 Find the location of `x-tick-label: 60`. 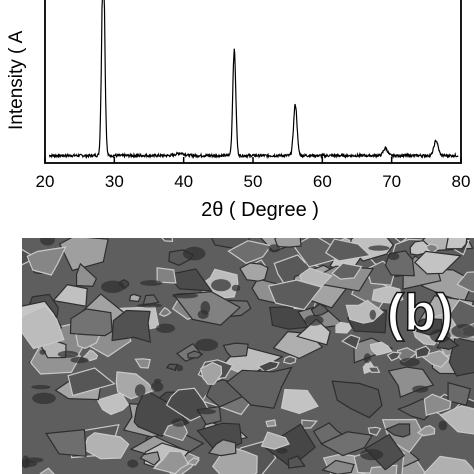

x-tick-label: 60 is located at coordinates (322, 181).